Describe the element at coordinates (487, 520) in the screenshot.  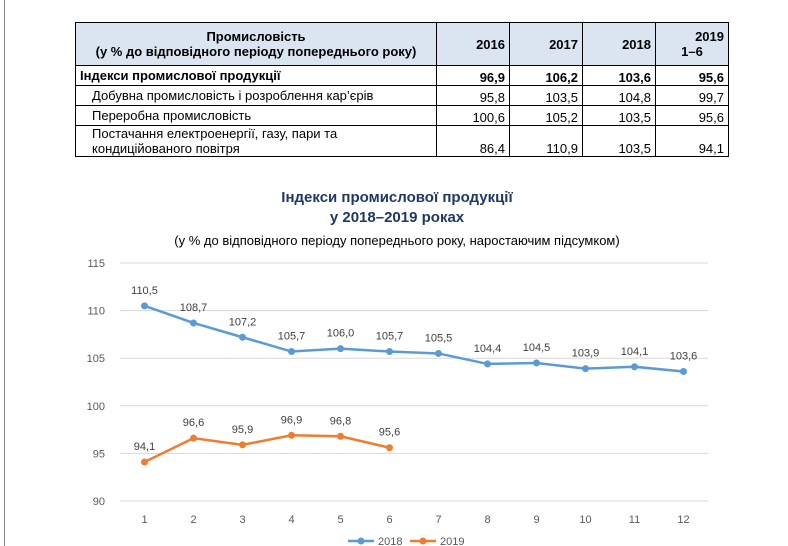
I see `x-tick-label: 8` at that location.